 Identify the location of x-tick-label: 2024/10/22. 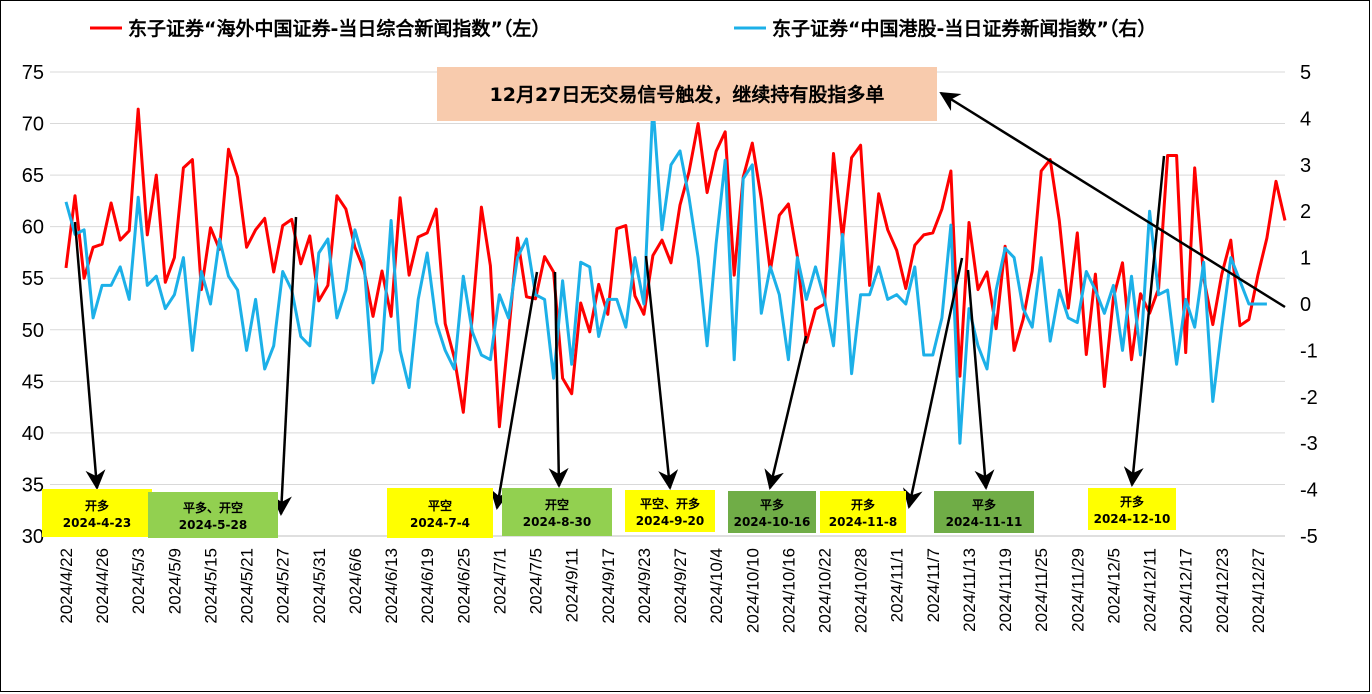
(824, 590).